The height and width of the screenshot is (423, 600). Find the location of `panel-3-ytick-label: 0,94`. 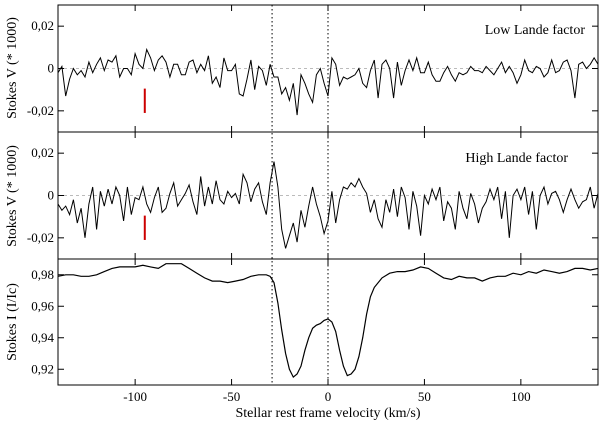

panel-3-ytick-label: 0,94 is located at coordinates (42, 337).